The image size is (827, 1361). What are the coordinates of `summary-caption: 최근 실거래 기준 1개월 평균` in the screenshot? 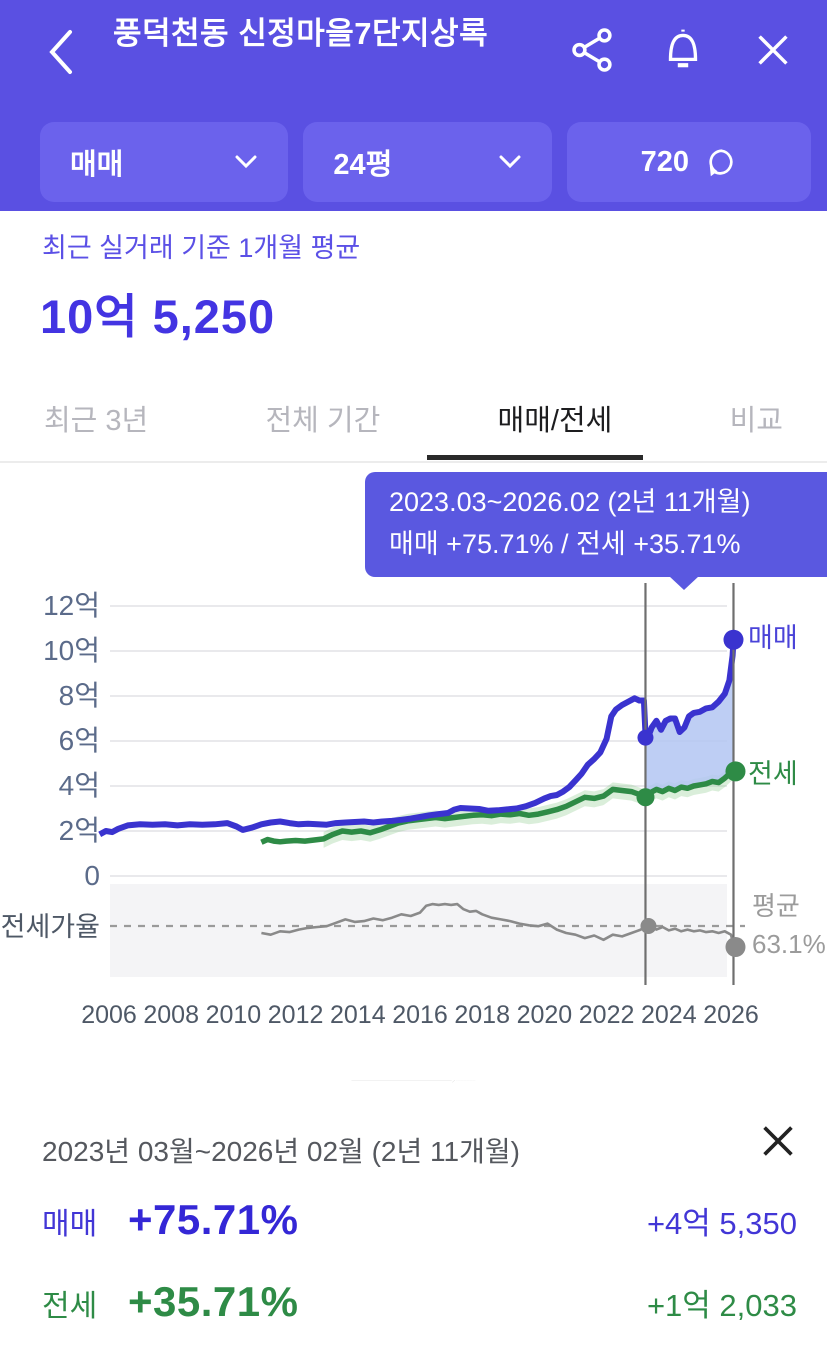 It's located at (201, 248).